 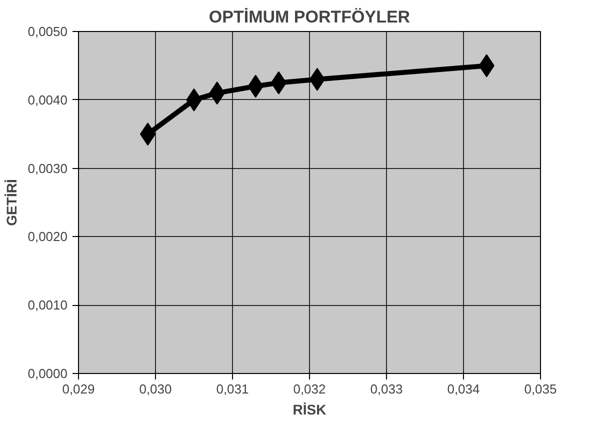 What do you see at coordinates (48, 373) in the screenshot?
I see `y-tick-label: 0,0000` at bounding box center [48, 373].